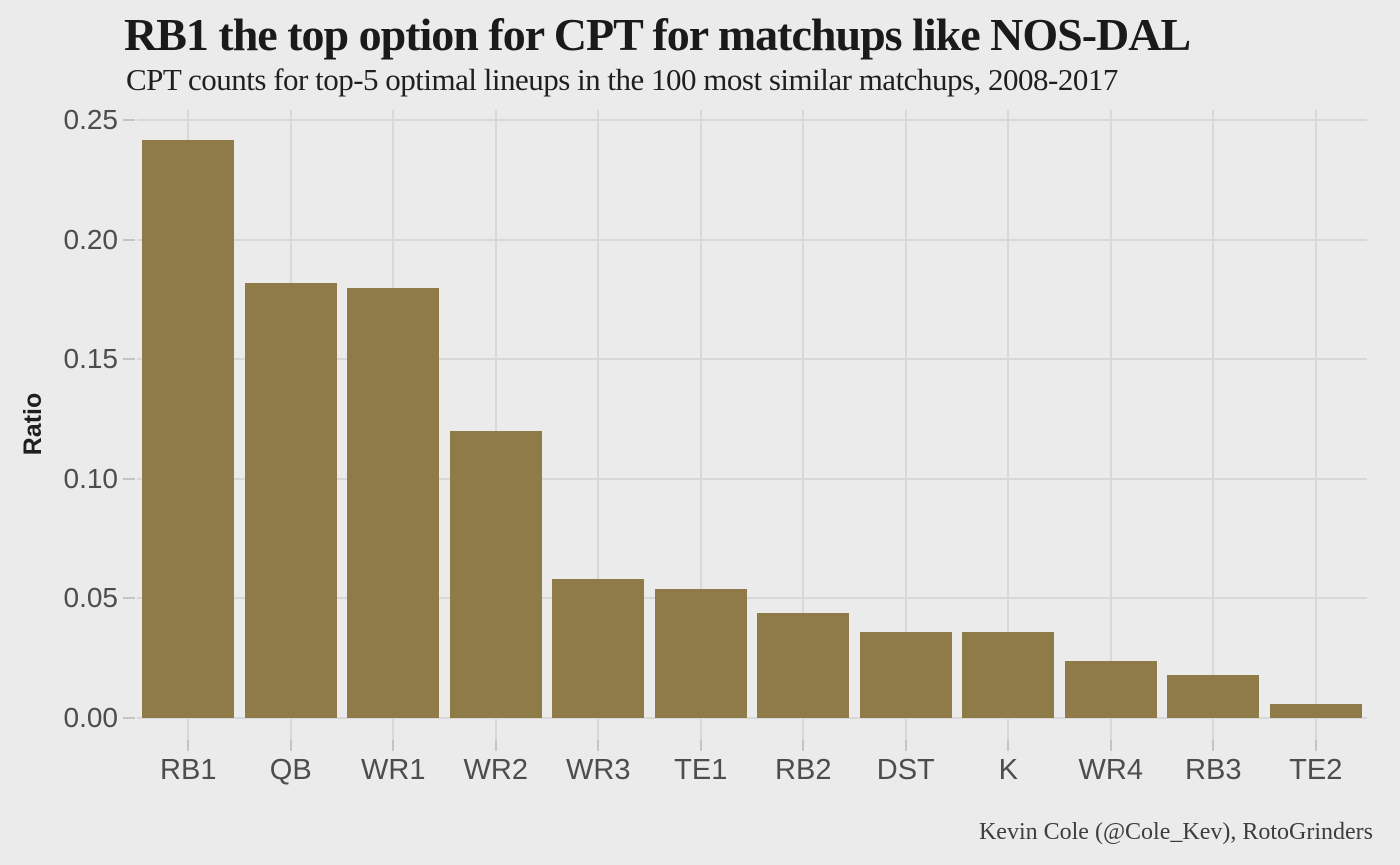  What do you see at coordinates (129, 359) in the screenshot?
I see `y-tick-0.15` at bounding box center [129, 359].